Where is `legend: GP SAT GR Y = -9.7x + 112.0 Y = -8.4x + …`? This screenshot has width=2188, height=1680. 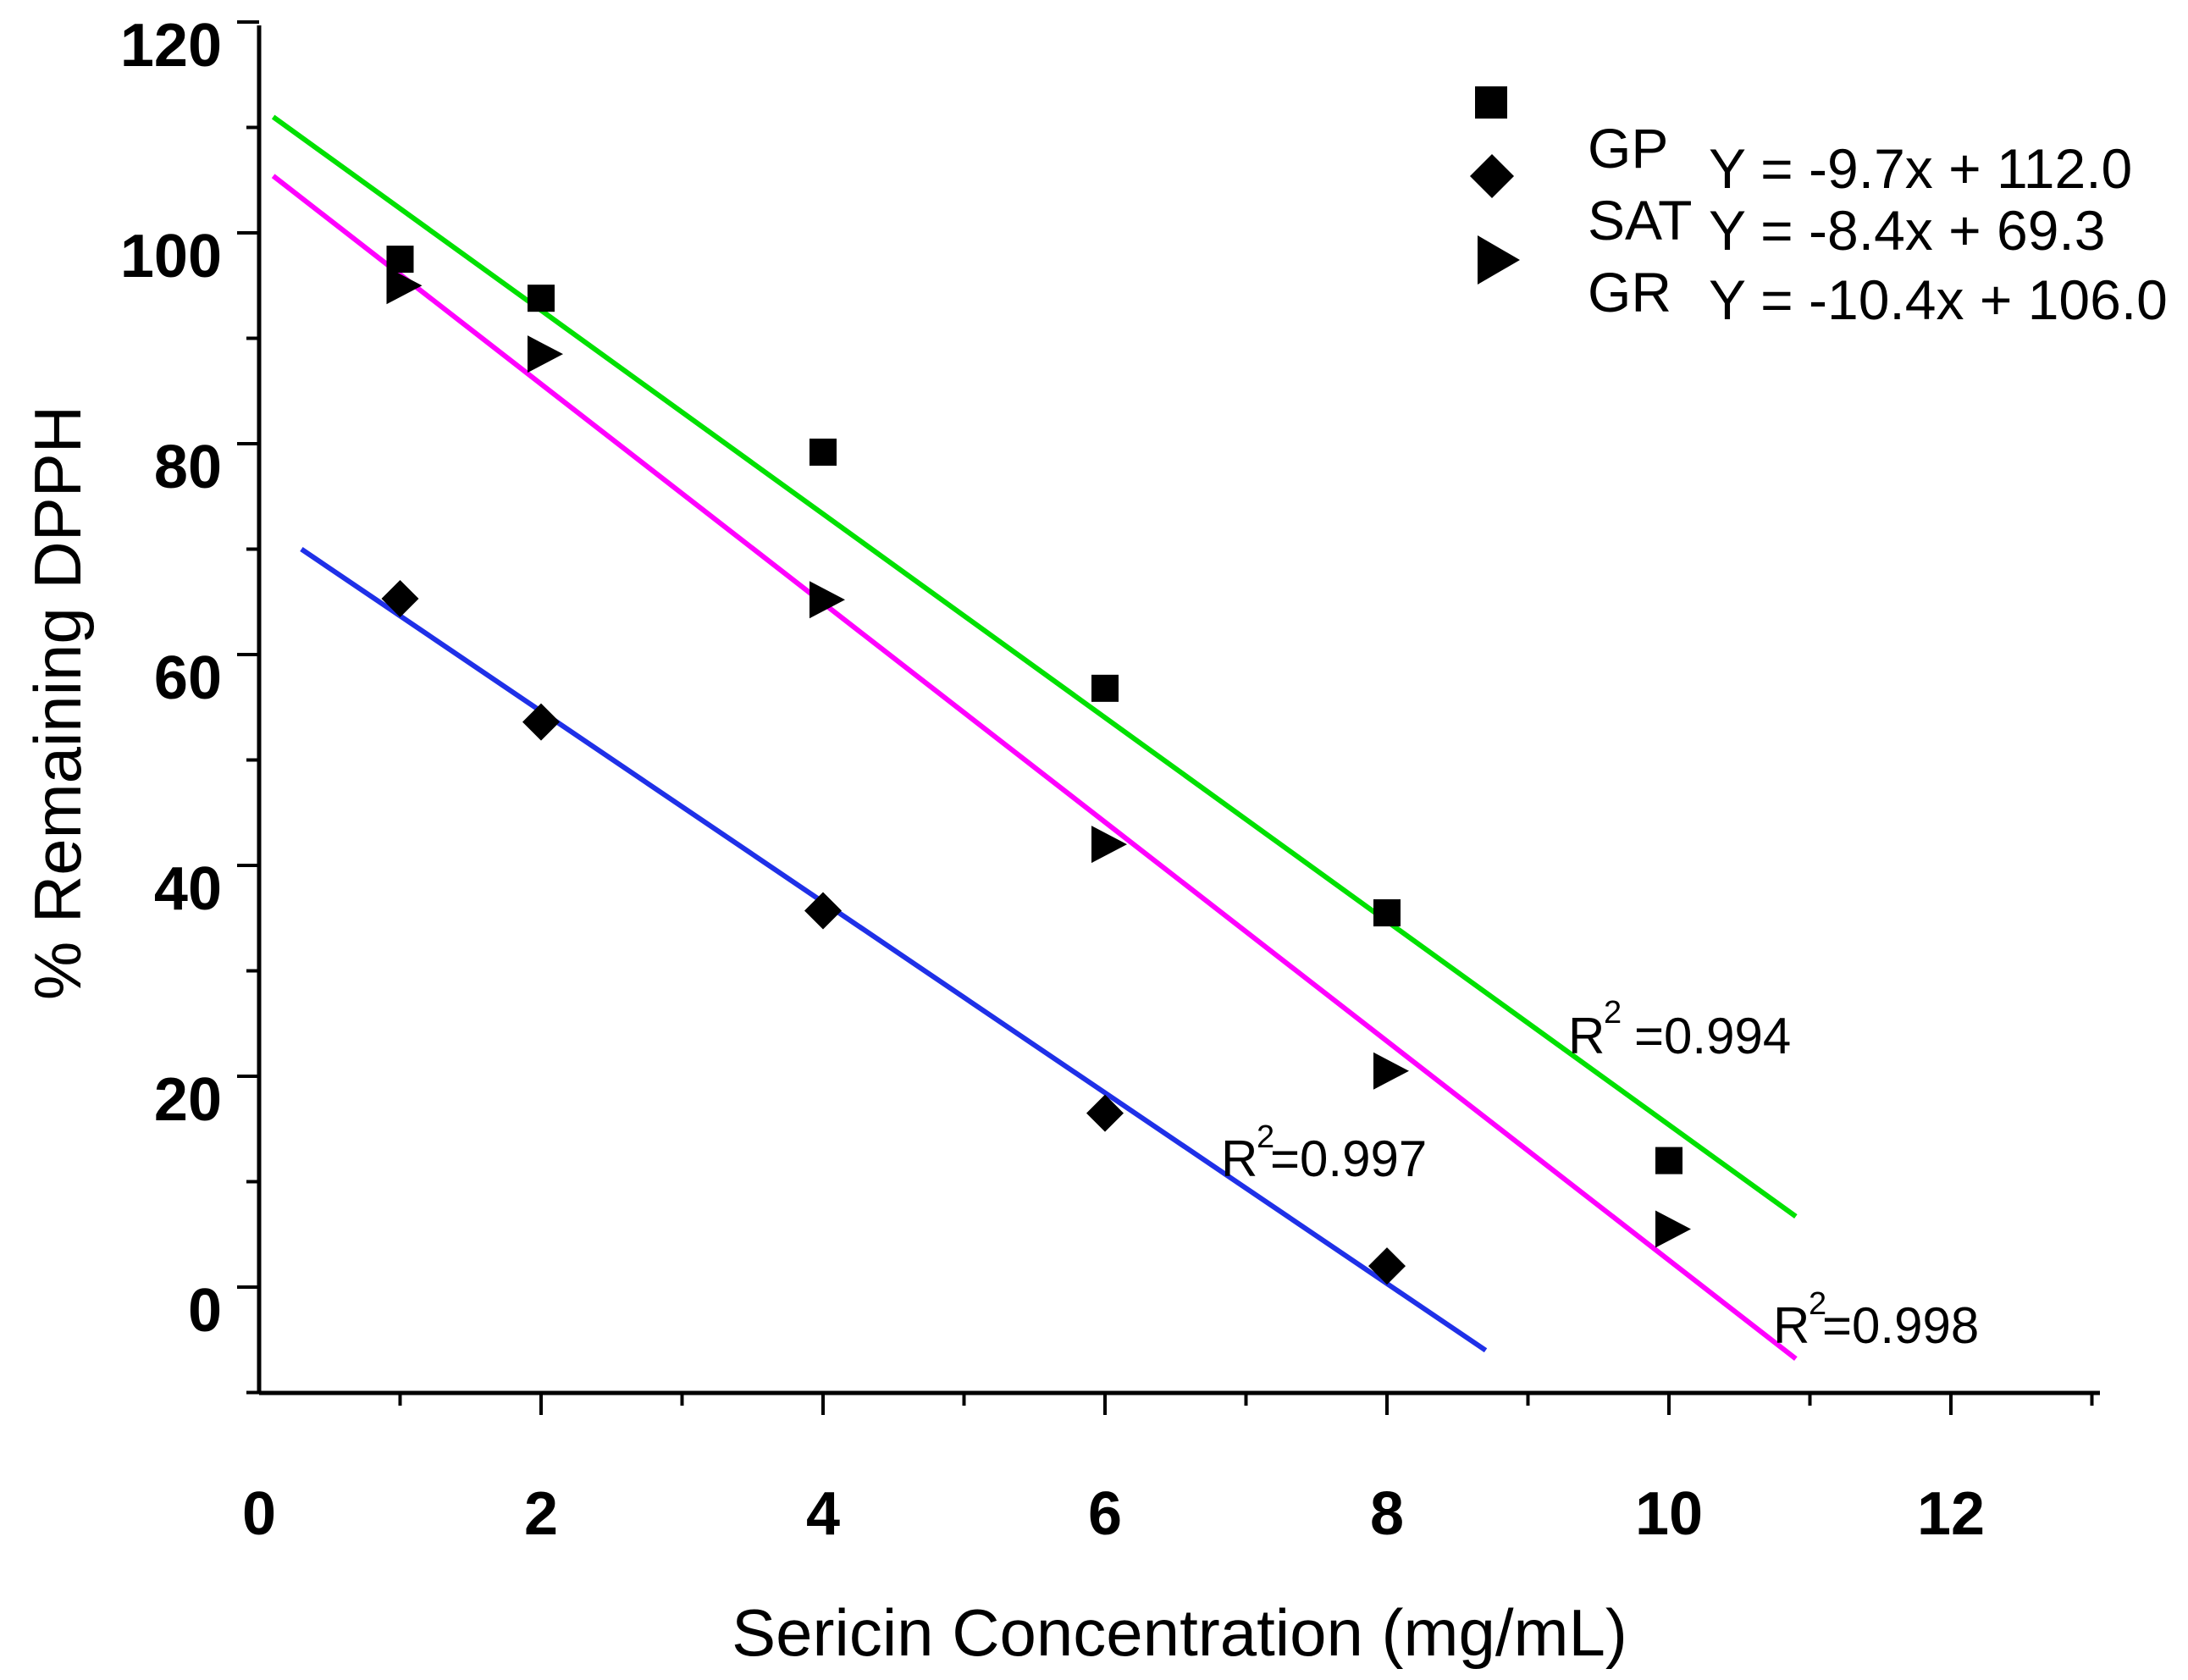
legend: GP SAT GR Y = -9.7x + 112.0 Y = -8.4x + … is located at coordinates (1819, 208).